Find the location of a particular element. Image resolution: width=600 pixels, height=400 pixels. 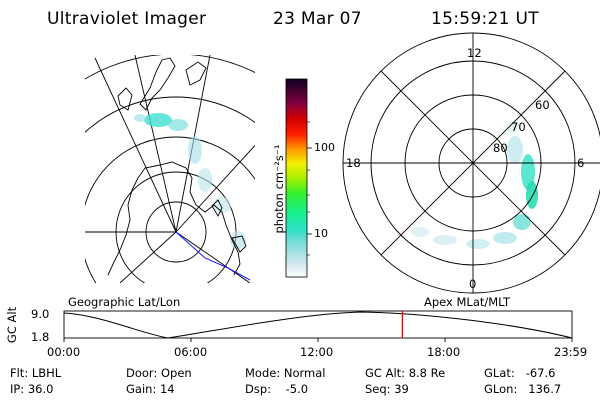

altitude-curve is located at coordinates (318, 325).